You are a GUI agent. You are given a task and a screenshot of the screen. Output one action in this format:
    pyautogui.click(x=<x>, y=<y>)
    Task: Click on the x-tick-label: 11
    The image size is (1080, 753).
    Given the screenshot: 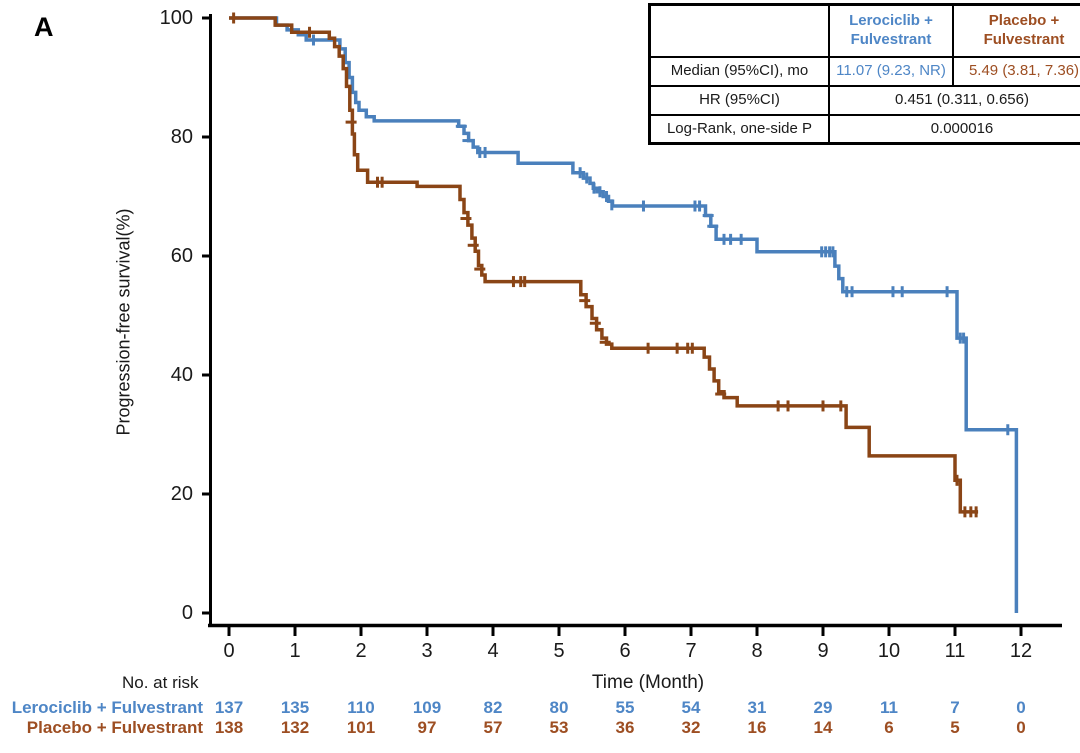 What is the action you would take?
    pyautogui.click(x=955, y=651)
    